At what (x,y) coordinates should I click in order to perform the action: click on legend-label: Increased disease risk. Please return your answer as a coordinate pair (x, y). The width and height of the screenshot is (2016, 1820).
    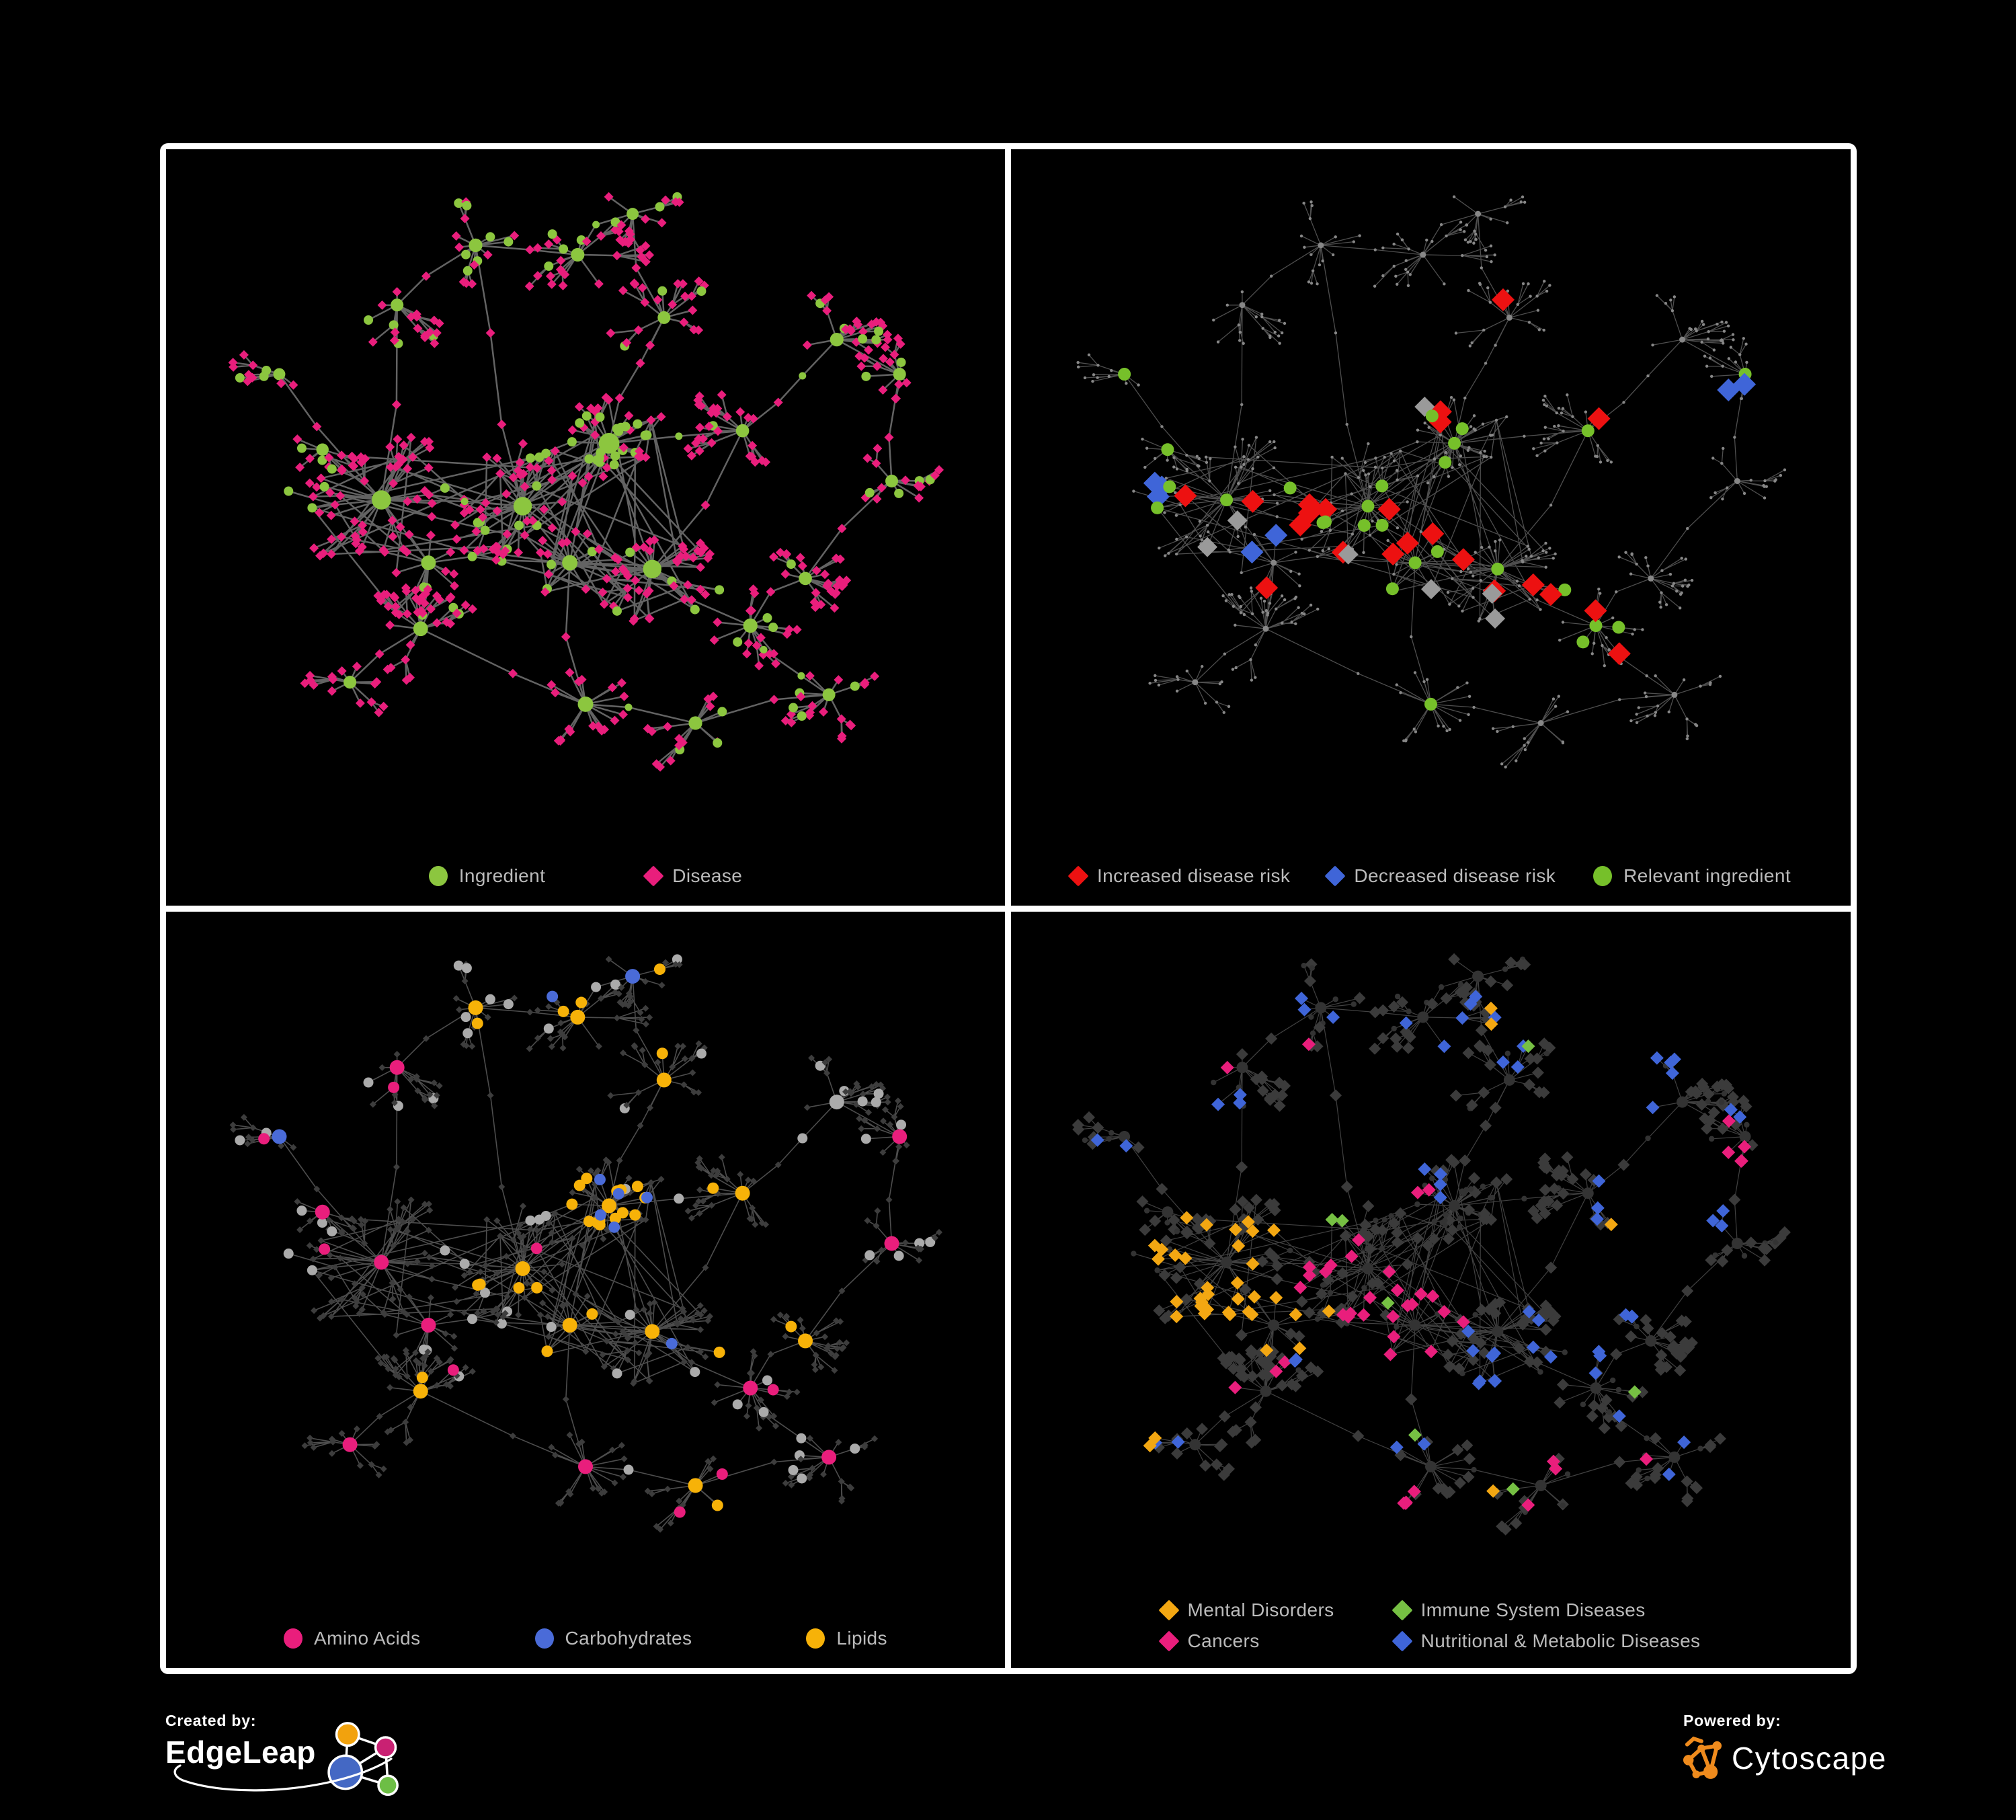
    Looking at the image, I should click on (1193, 875).